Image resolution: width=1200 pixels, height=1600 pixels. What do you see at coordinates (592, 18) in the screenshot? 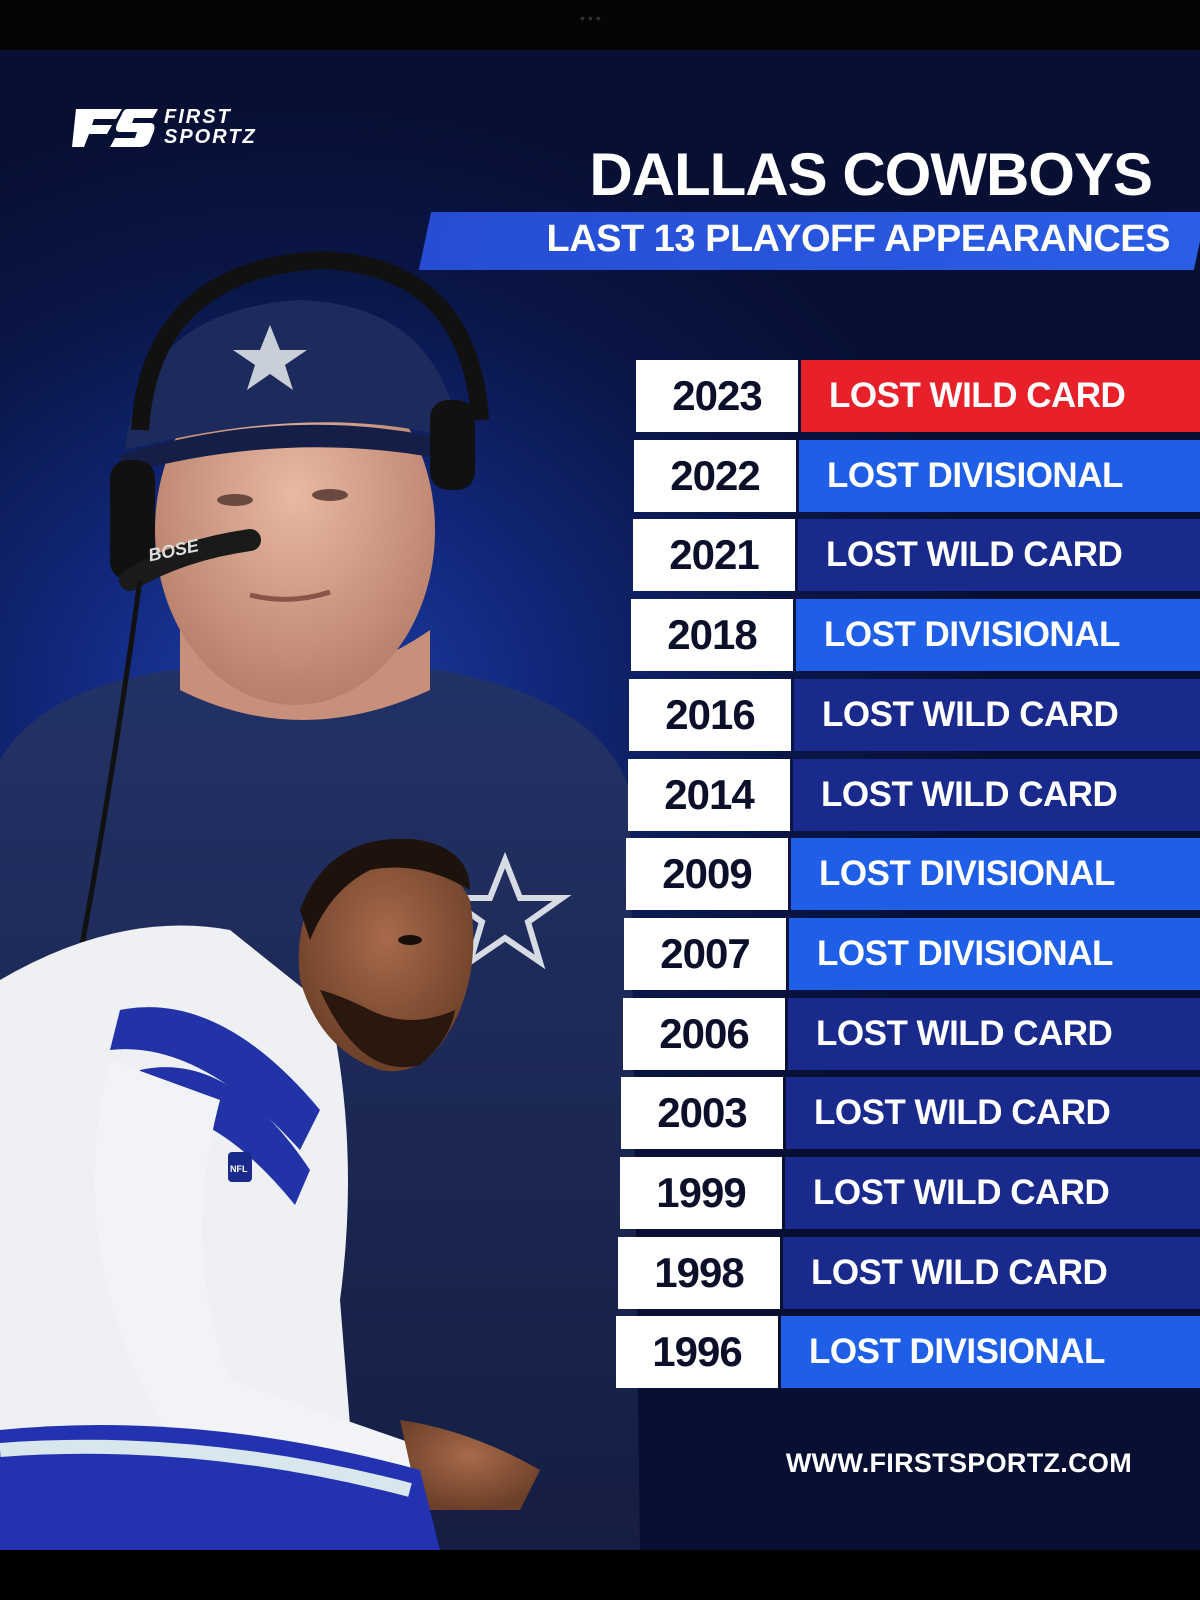
I see `more-dots-icon: •••` at bounding box center [592, 18].